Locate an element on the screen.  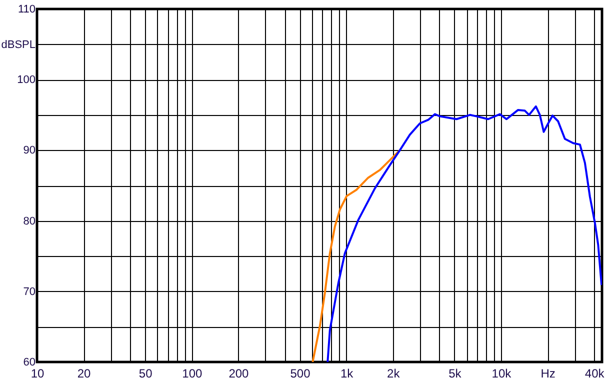
x-tick-label: 40k is located at coordinates (595, 373).